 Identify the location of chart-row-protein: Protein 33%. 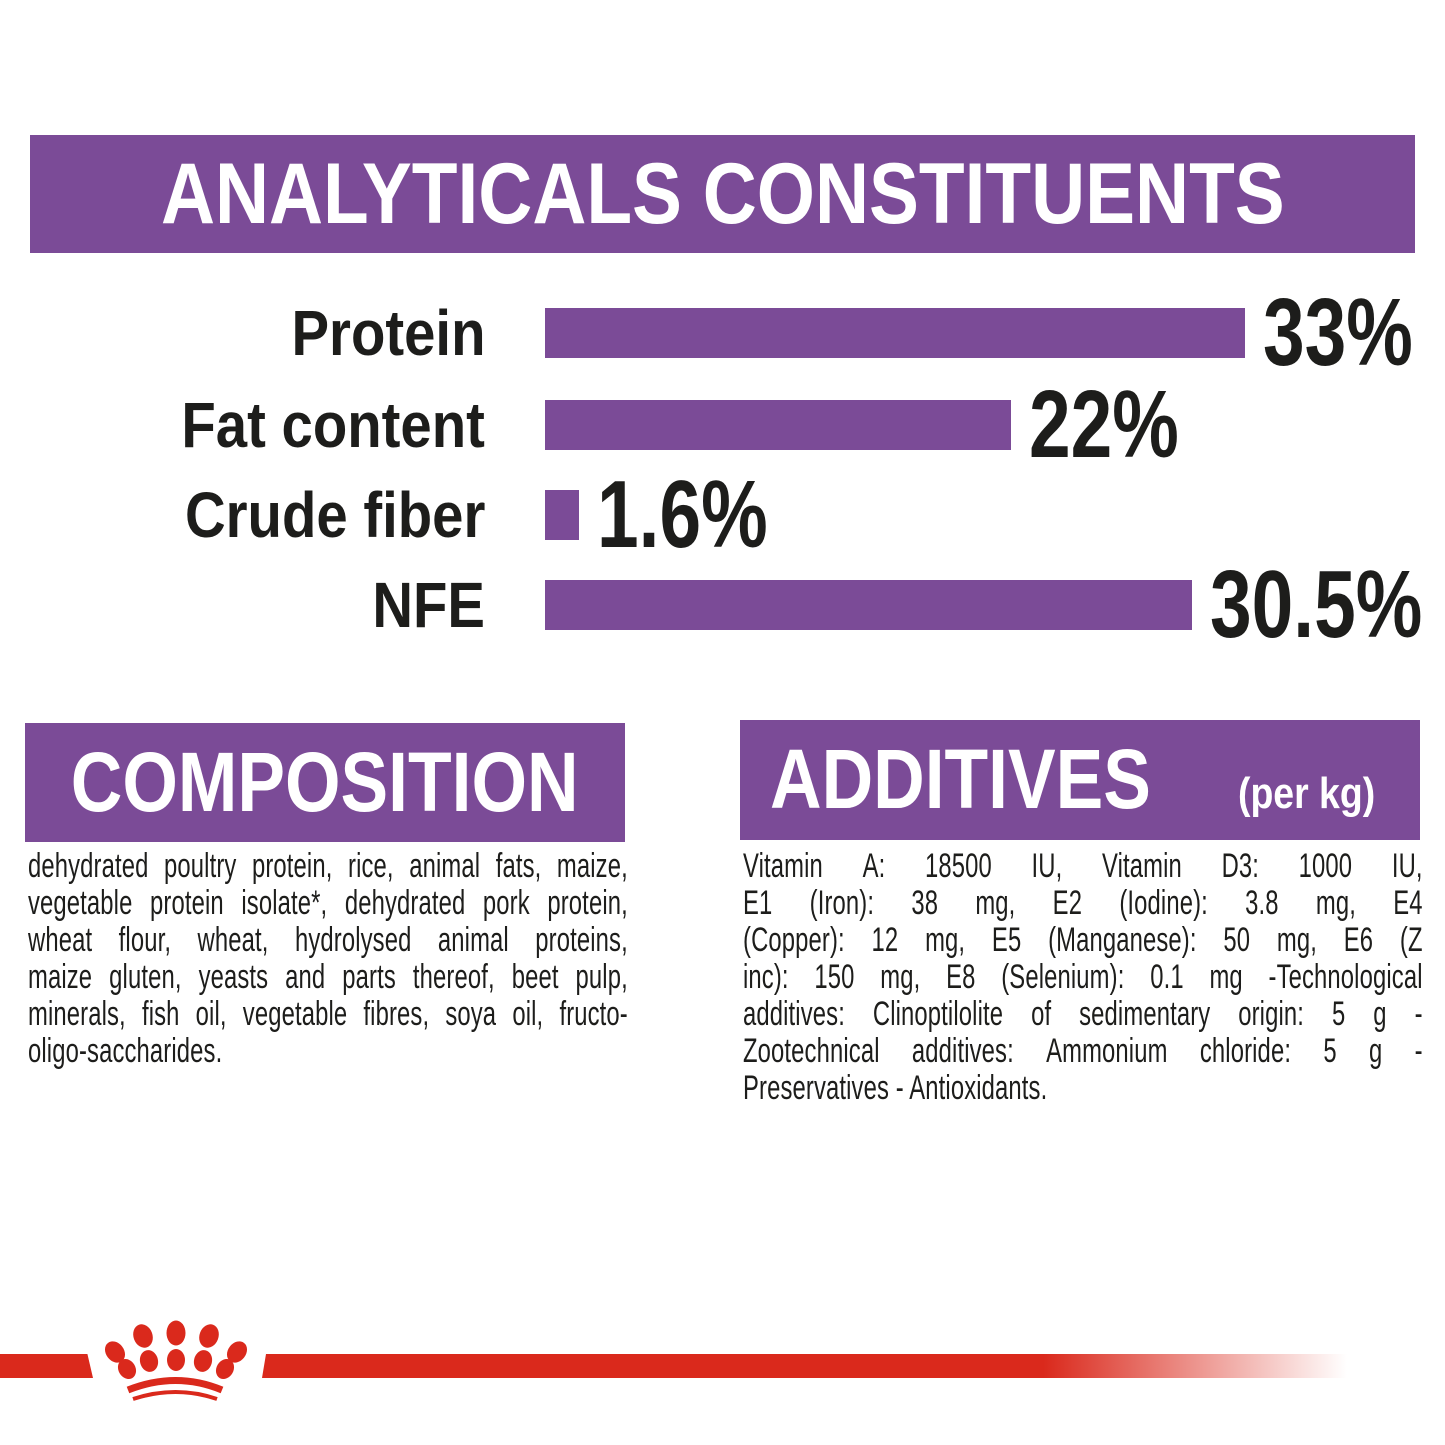
(722, 333).